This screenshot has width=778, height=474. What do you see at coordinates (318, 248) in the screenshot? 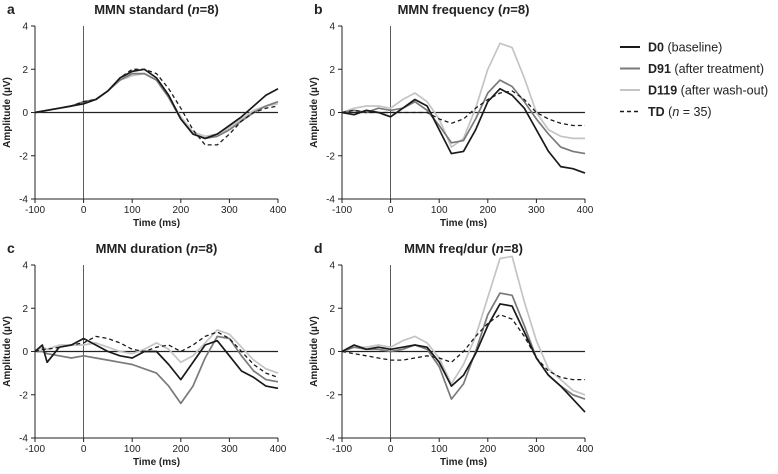
I see `panel-label: d` at bounding box center [318, 248].